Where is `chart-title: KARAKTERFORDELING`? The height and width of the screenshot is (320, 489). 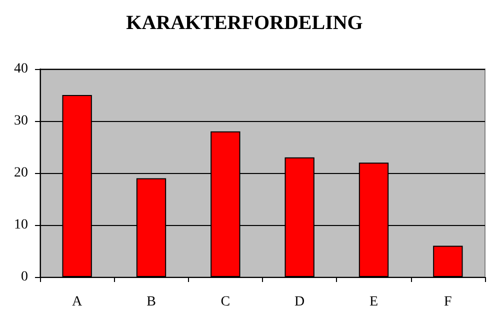
chart-title: KARAKTERFORDELING is located at coordinates (245, 23).